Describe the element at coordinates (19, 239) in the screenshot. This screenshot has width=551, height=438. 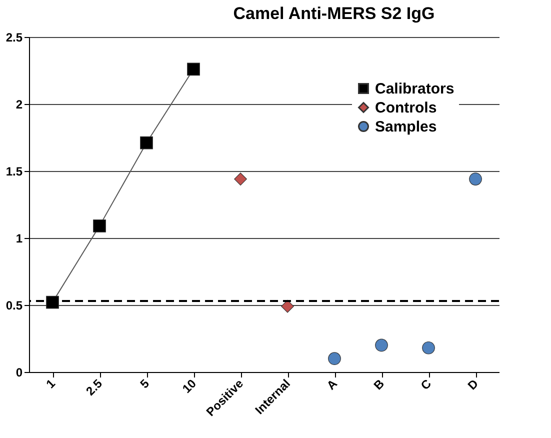
I see `y-tick-label: 1` at that location.